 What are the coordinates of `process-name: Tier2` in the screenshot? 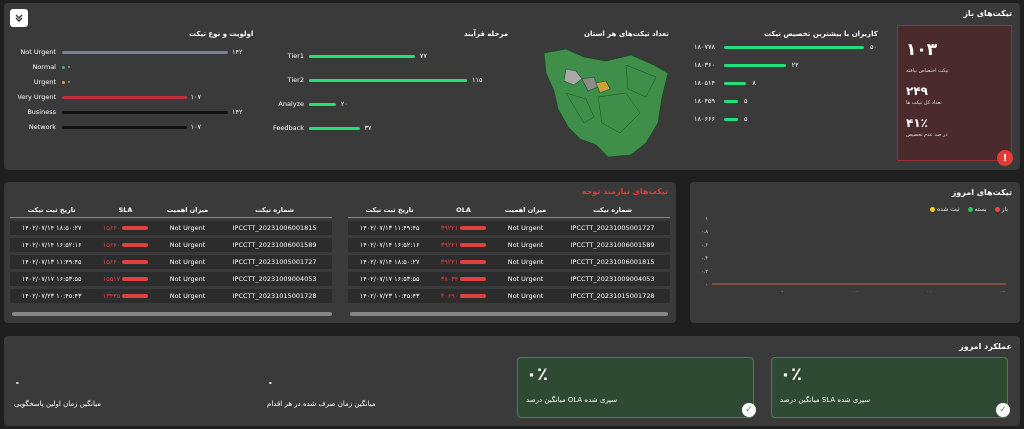 It's located at (295, 80).